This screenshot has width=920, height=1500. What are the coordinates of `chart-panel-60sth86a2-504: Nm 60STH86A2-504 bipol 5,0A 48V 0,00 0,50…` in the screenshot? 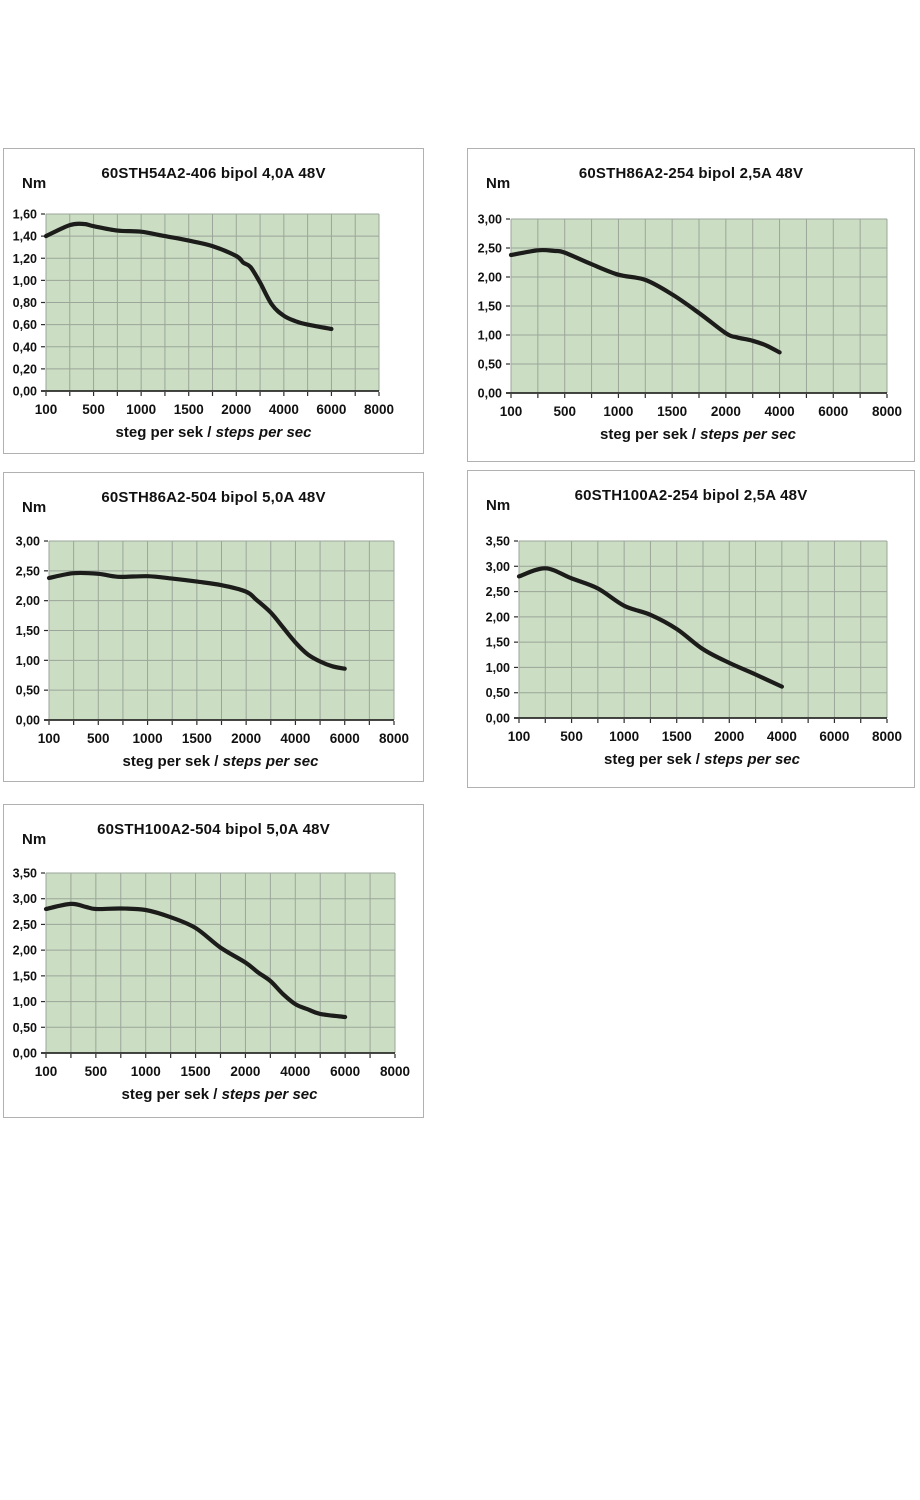 It's located at (213, 627).